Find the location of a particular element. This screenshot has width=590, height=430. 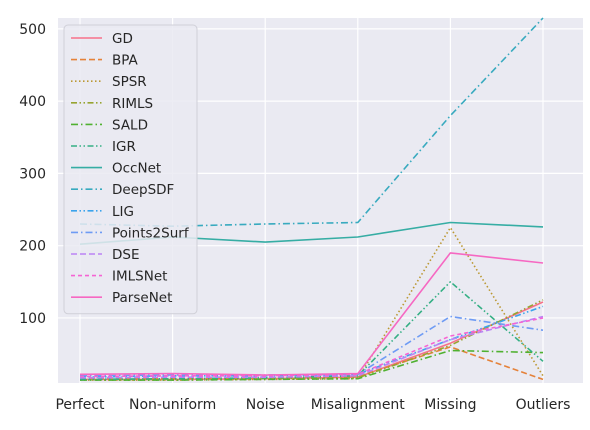

y-axis-ticks: 100 200 300 400 500 is located at coordinates (32, 174).